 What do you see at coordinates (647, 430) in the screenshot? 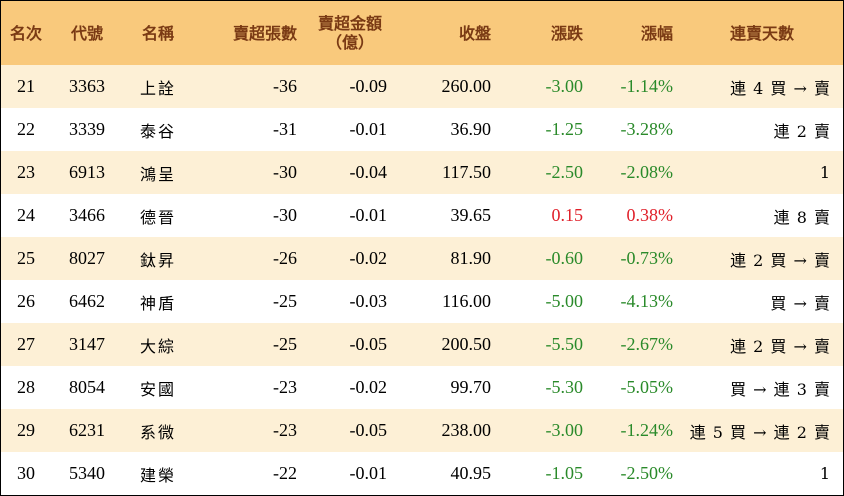
I see `cell-change-pct: -1.24%` at bounding box center [647, 430].